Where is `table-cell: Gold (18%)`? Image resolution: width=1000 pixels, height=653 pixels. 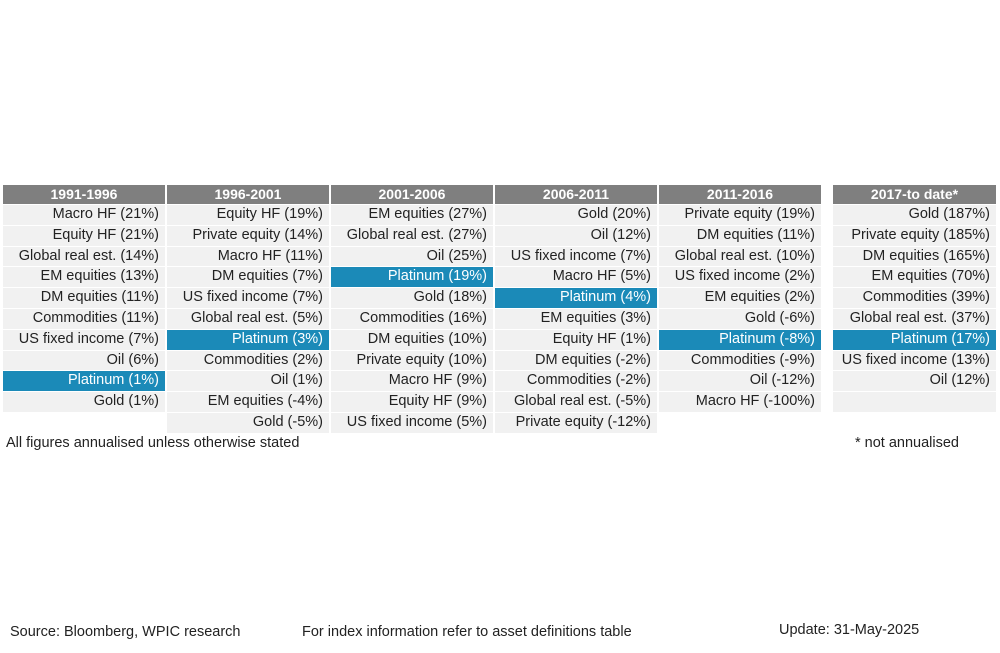
table-cell: Gold (18%) is located at coordinates (412, 298).